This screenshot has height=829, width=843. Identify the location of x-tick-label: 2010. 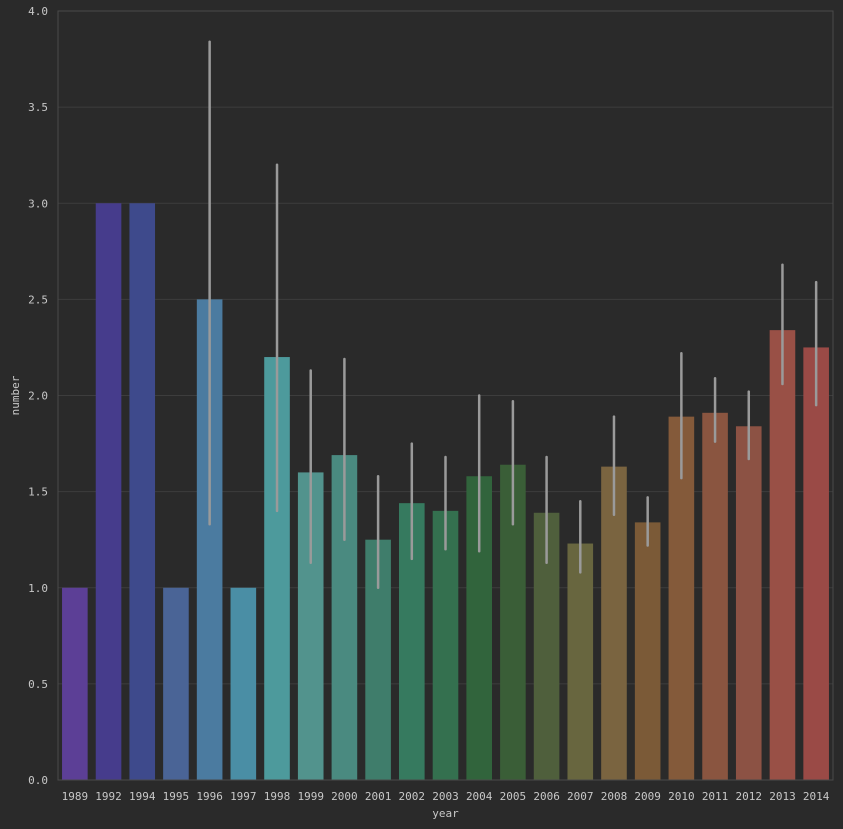
(681, 796).